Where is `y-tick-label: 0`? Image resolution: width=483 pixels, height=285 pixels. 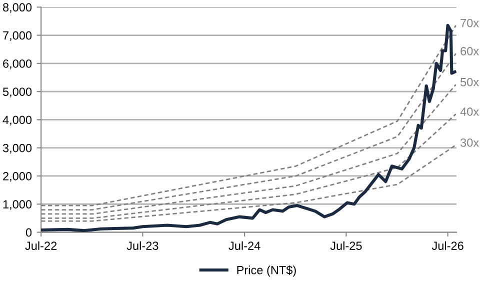
y-tick-label: 0 is located at coordinates (29, 232).